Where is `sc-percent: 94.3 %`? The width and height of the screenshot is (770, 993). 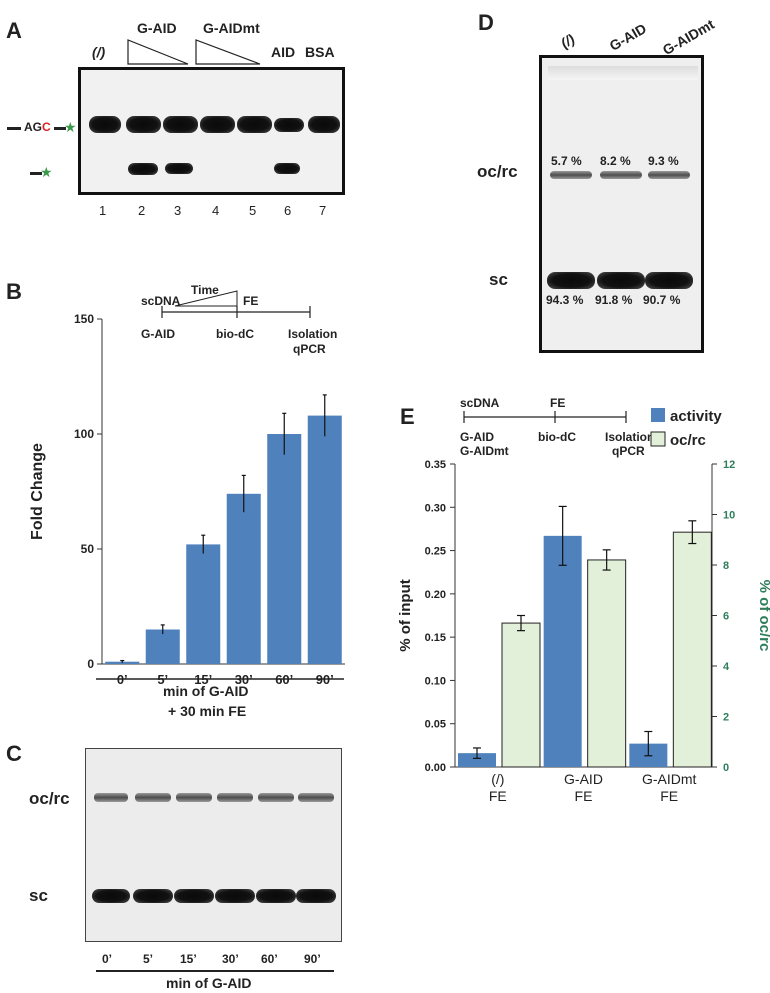
sc-percent: 94.3 % is located at coordinates (565, 300).